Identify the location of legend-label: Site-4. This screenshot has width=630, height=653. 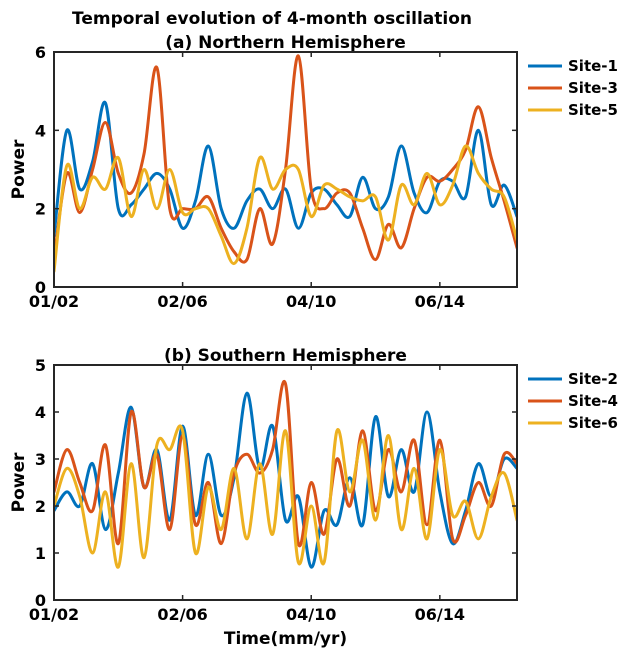
(593, 401).